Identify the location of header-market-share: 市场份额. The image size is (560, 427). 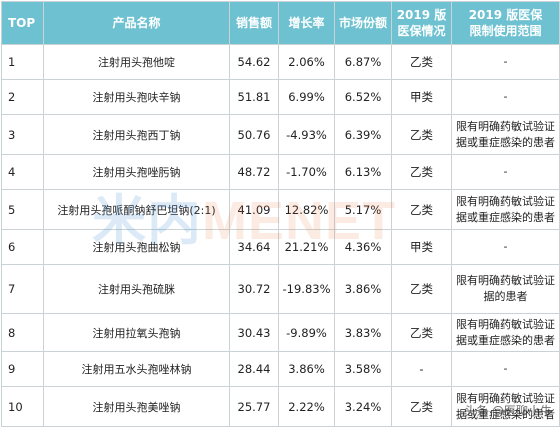
(363, 23).